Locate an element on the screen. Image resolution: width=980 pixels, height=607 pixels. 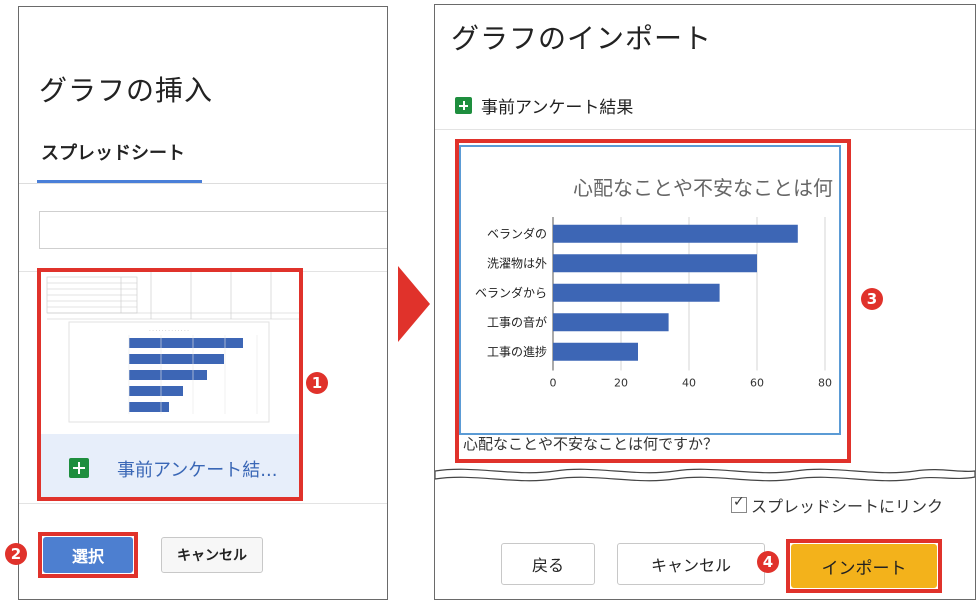
back-button: 戻る is located at coordinates (548, 564).